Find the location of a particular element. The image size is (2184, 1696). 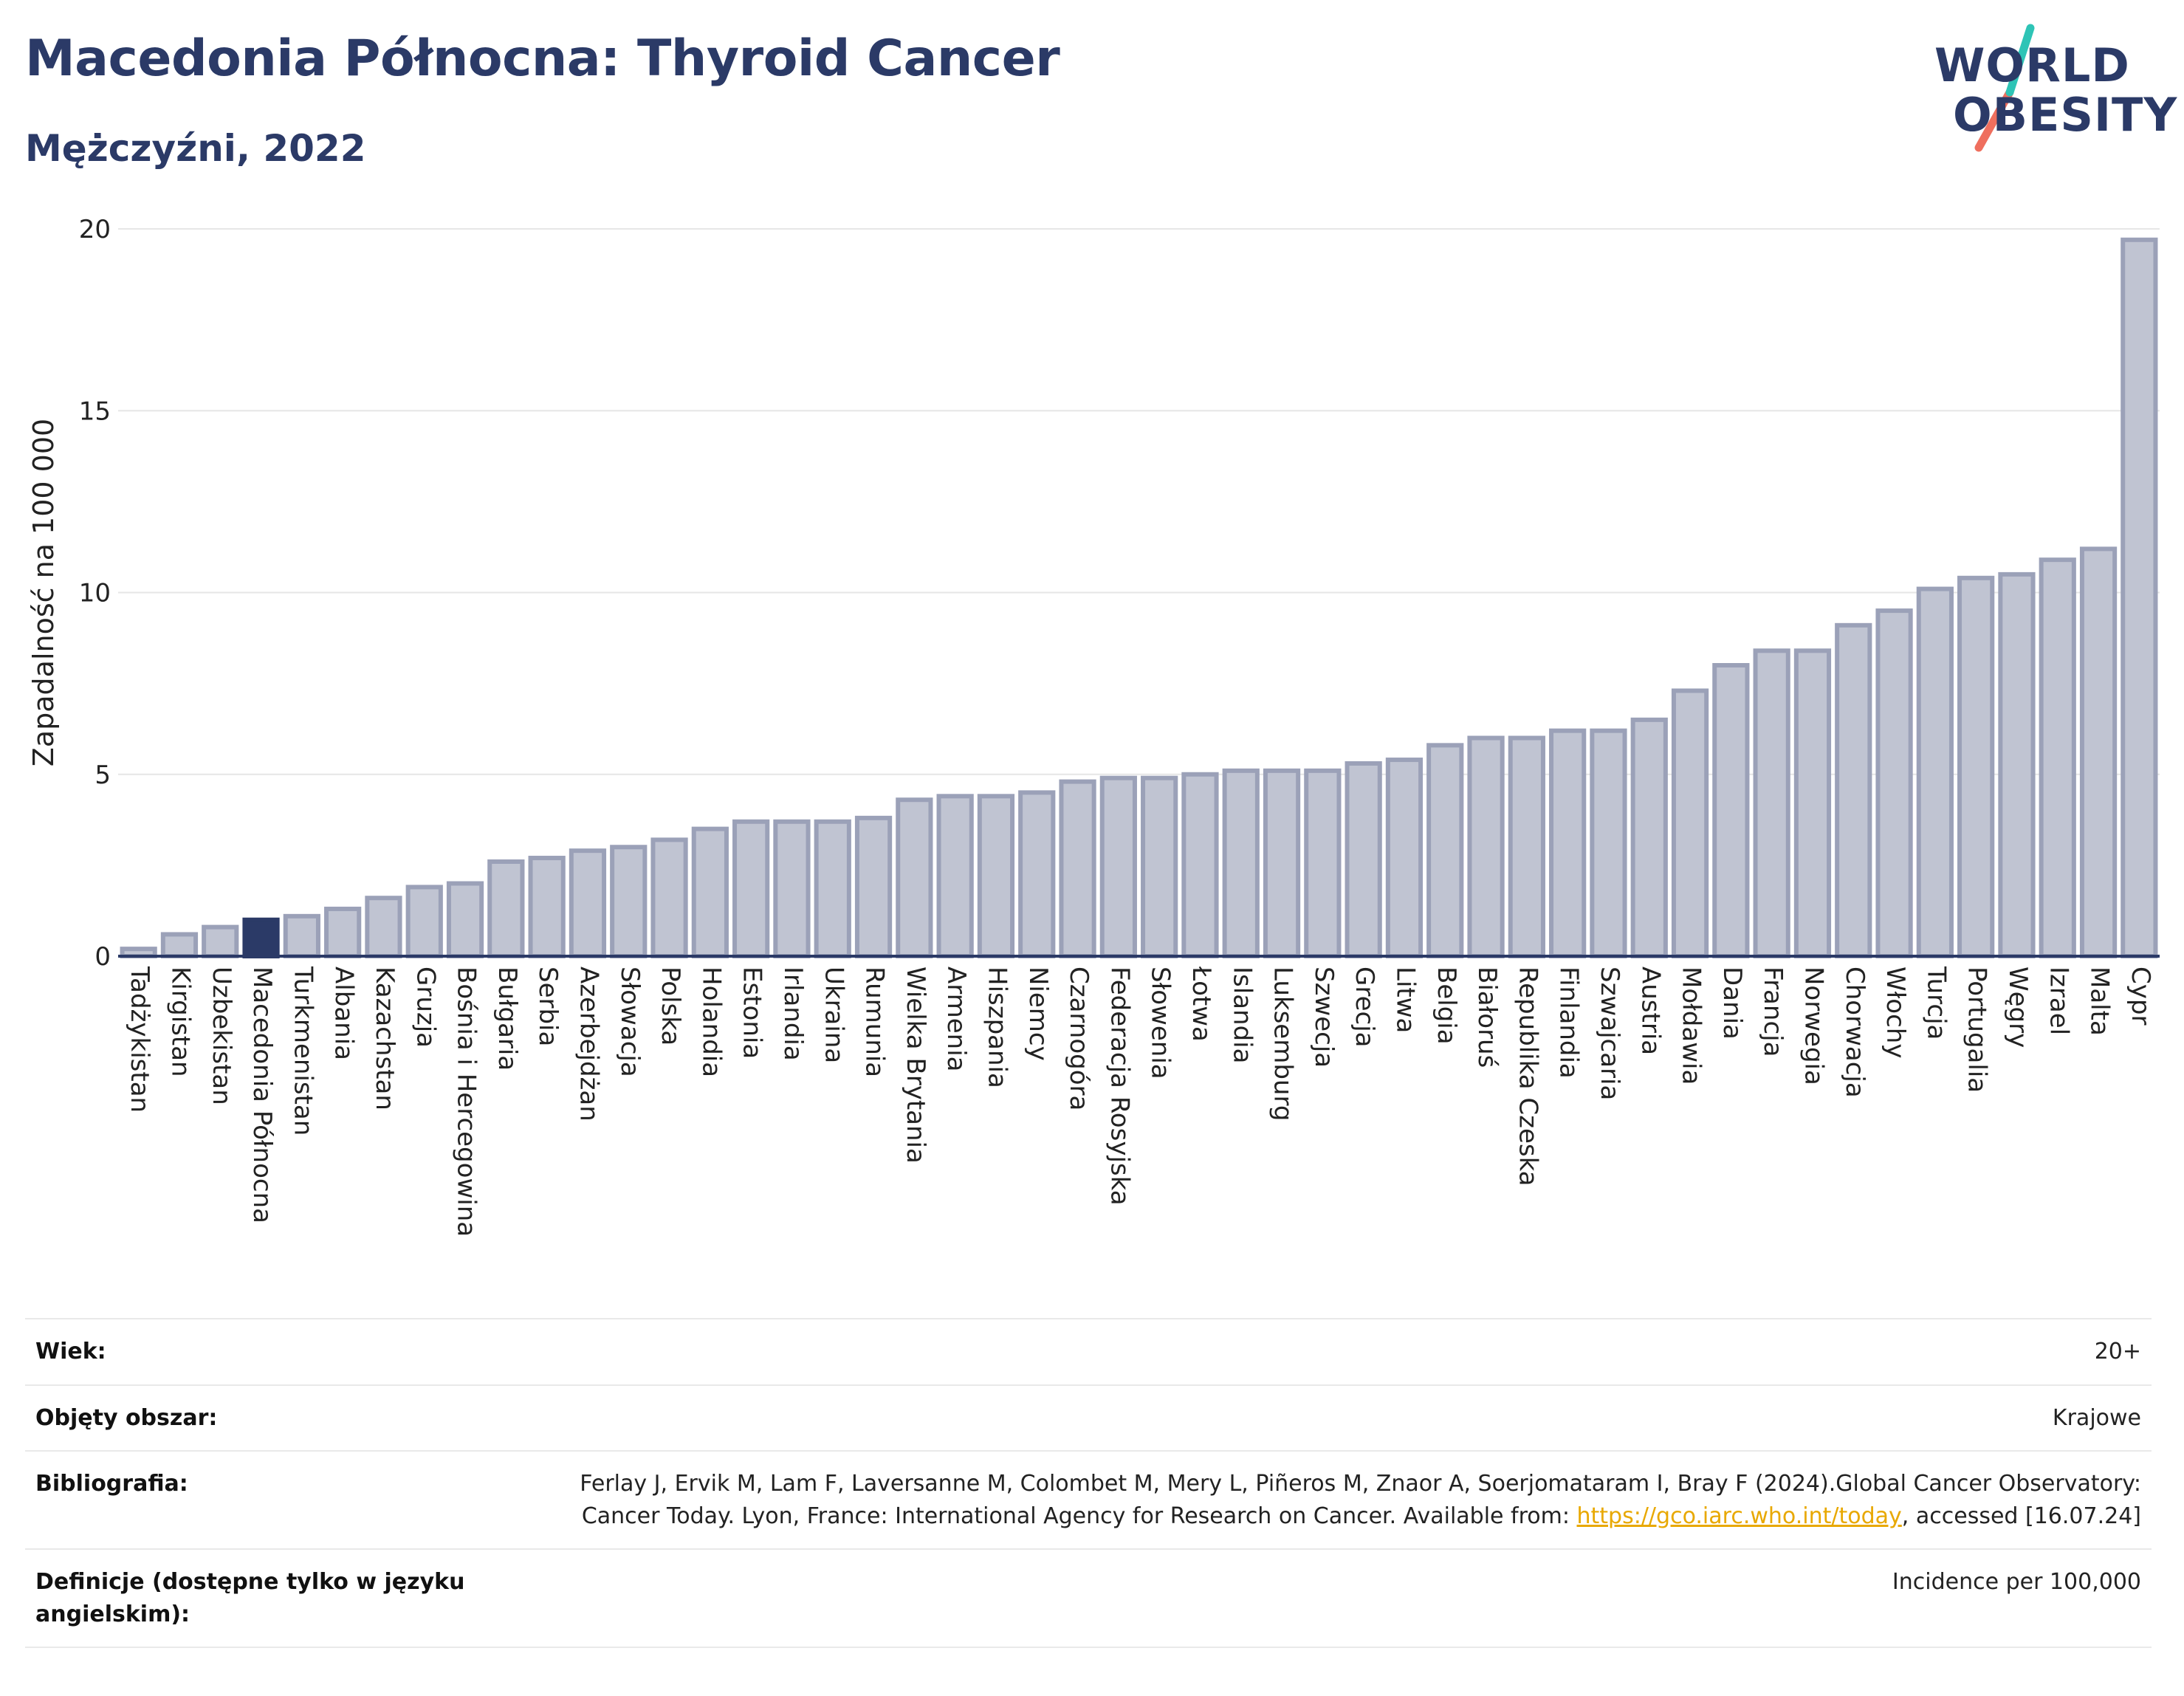

x-tick-label: Federacja Rosyjska is located at coordinates (1119, 1086).